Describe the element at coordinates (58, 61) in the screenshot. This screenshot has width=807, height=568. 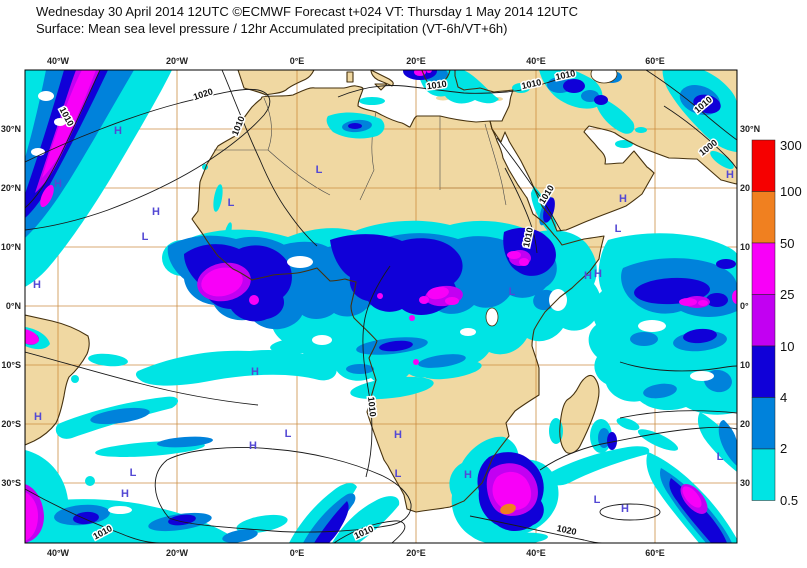
I see `lon-label-top: 40°W` at that location.